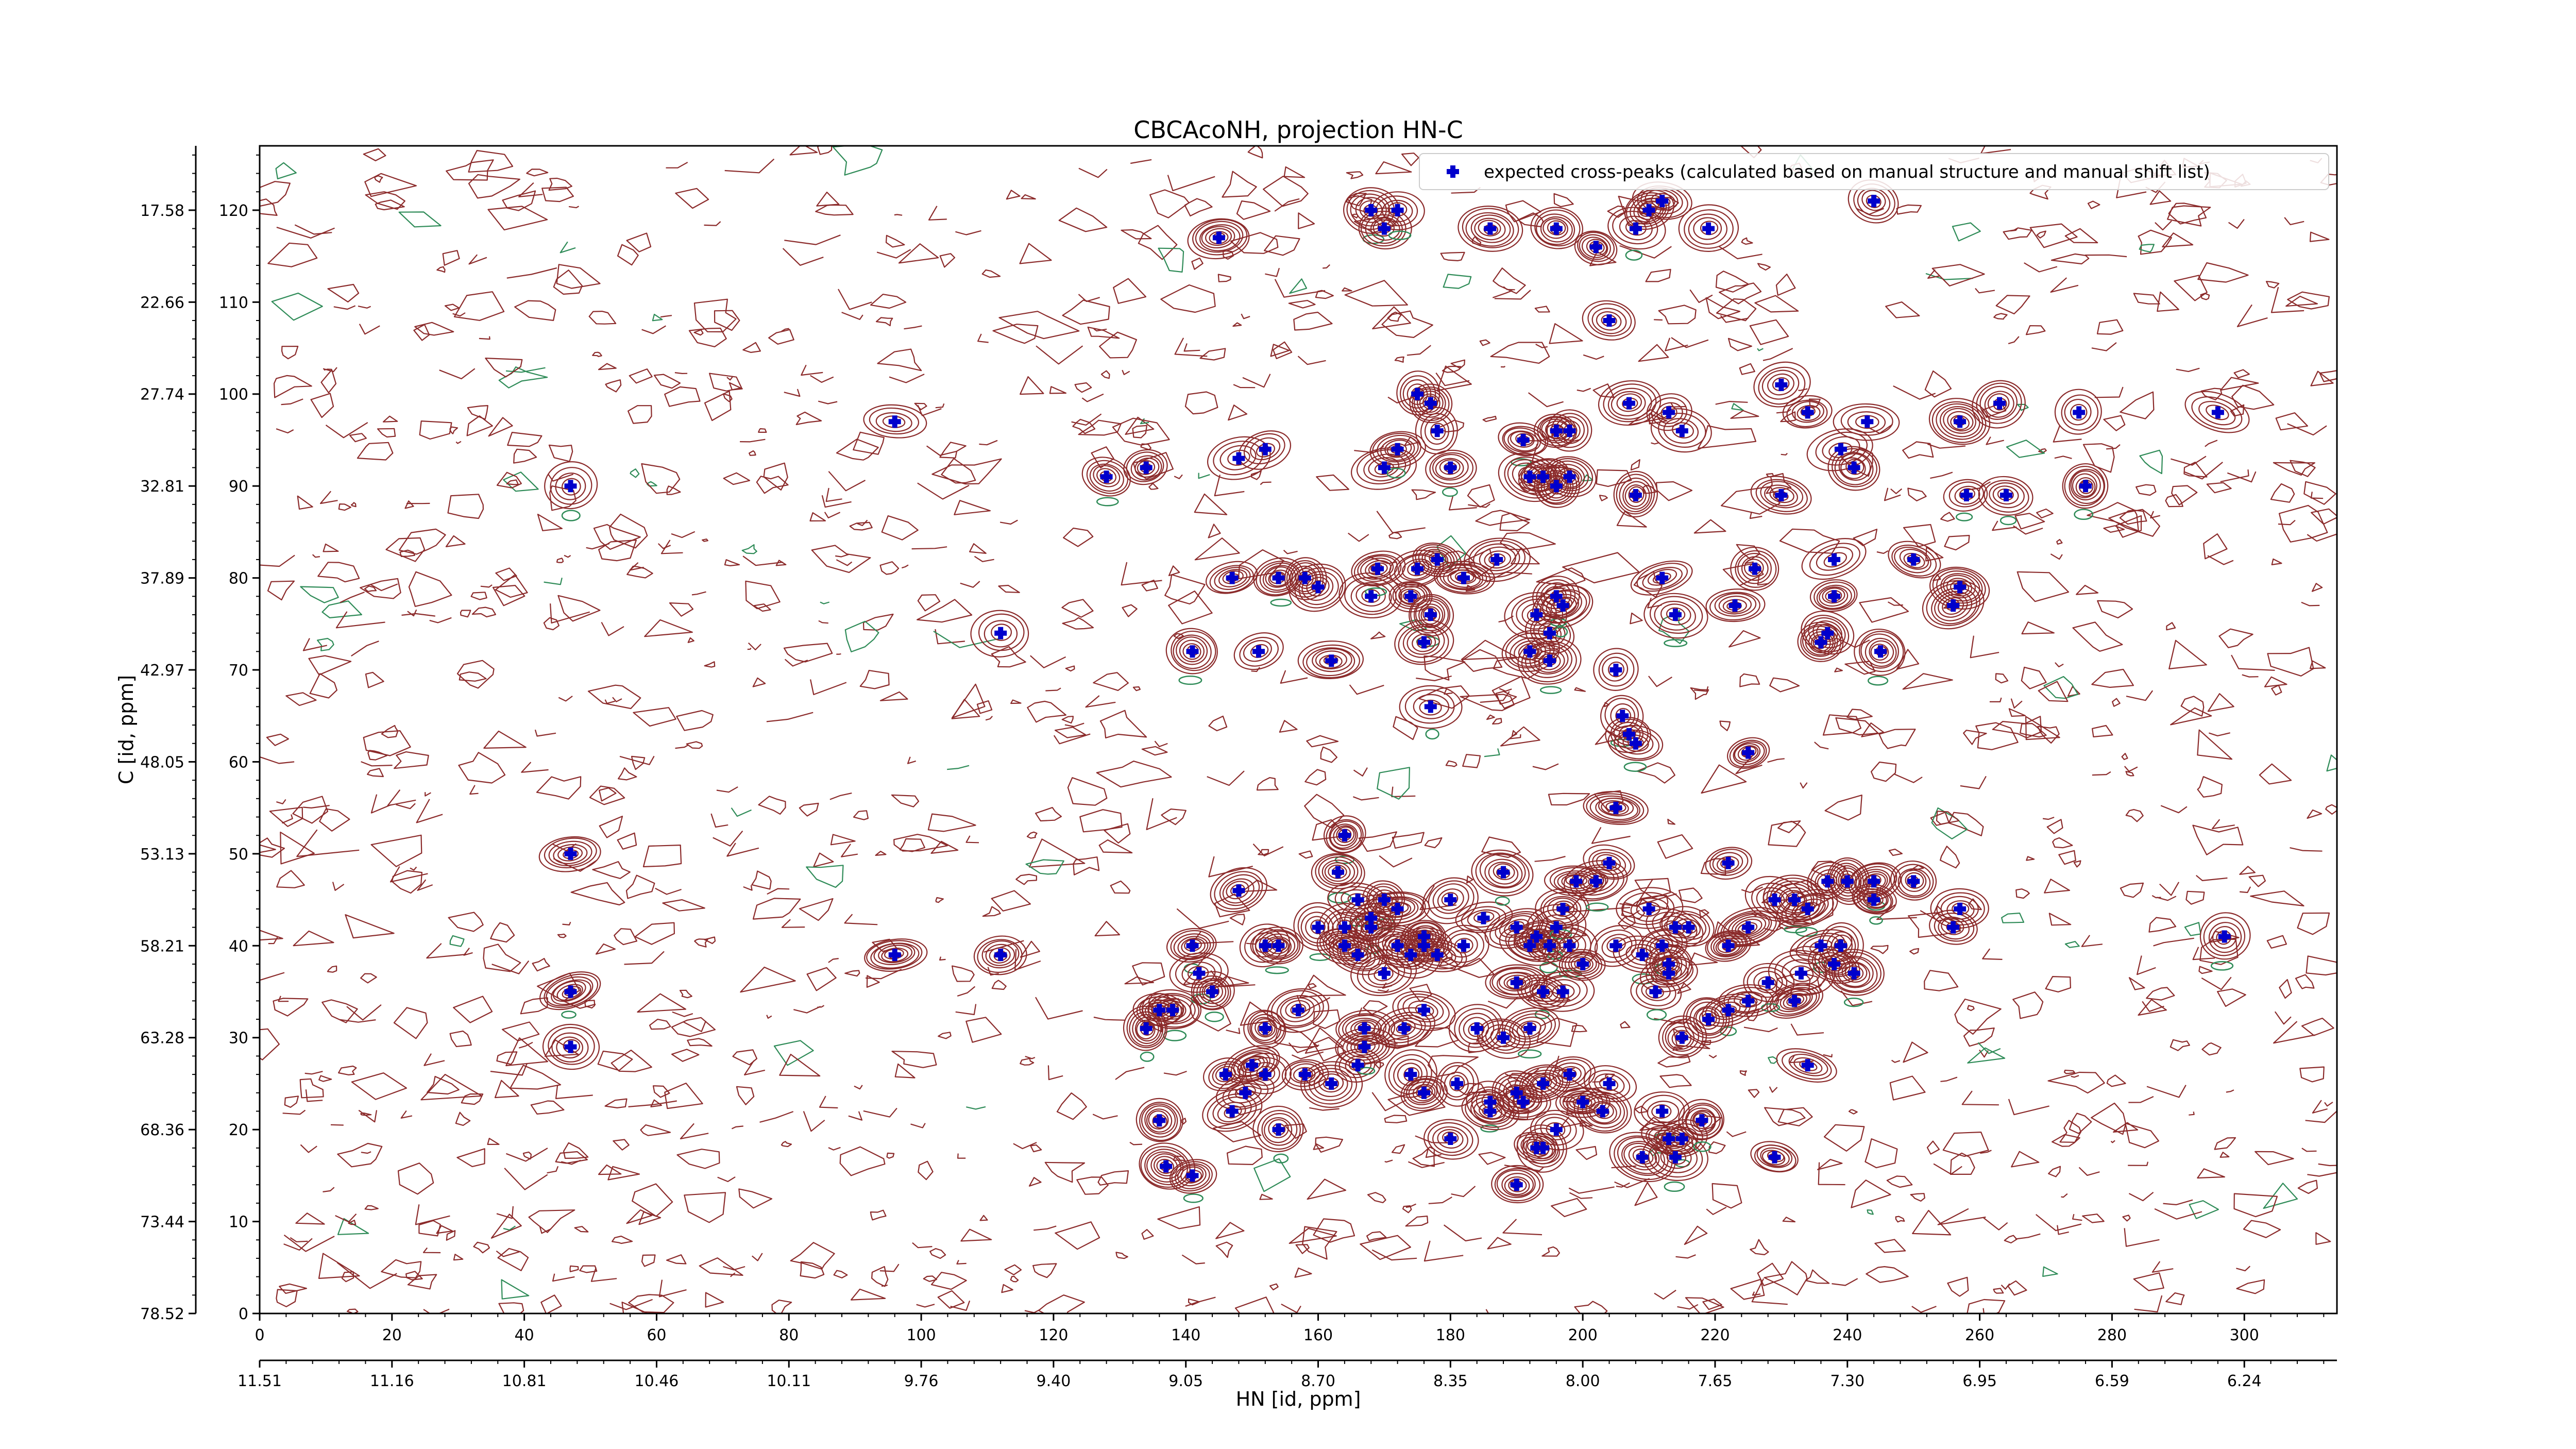 The height and width of the screenshot is (1449, 2576). I want to click on y-ppm-tick-label: 17.58, so click(162, 211).